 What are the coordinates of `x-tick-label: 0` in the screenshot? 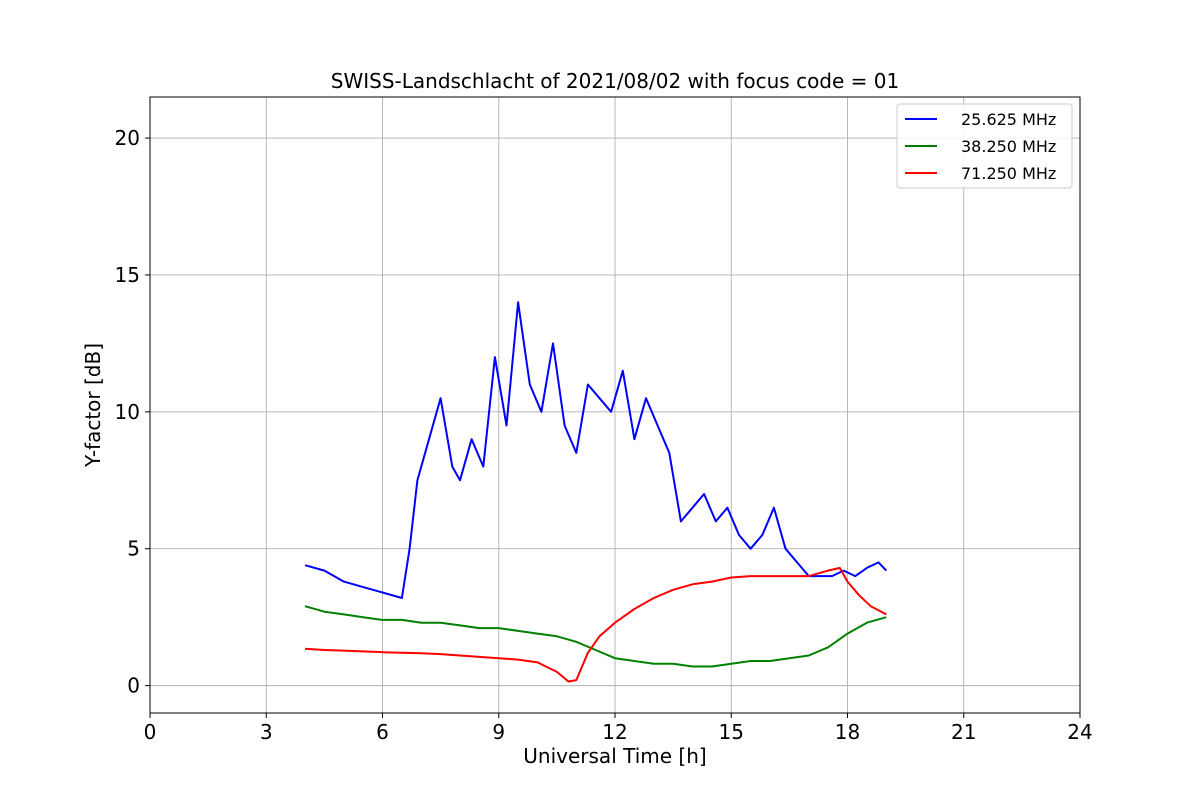 It's located at (150, 732).